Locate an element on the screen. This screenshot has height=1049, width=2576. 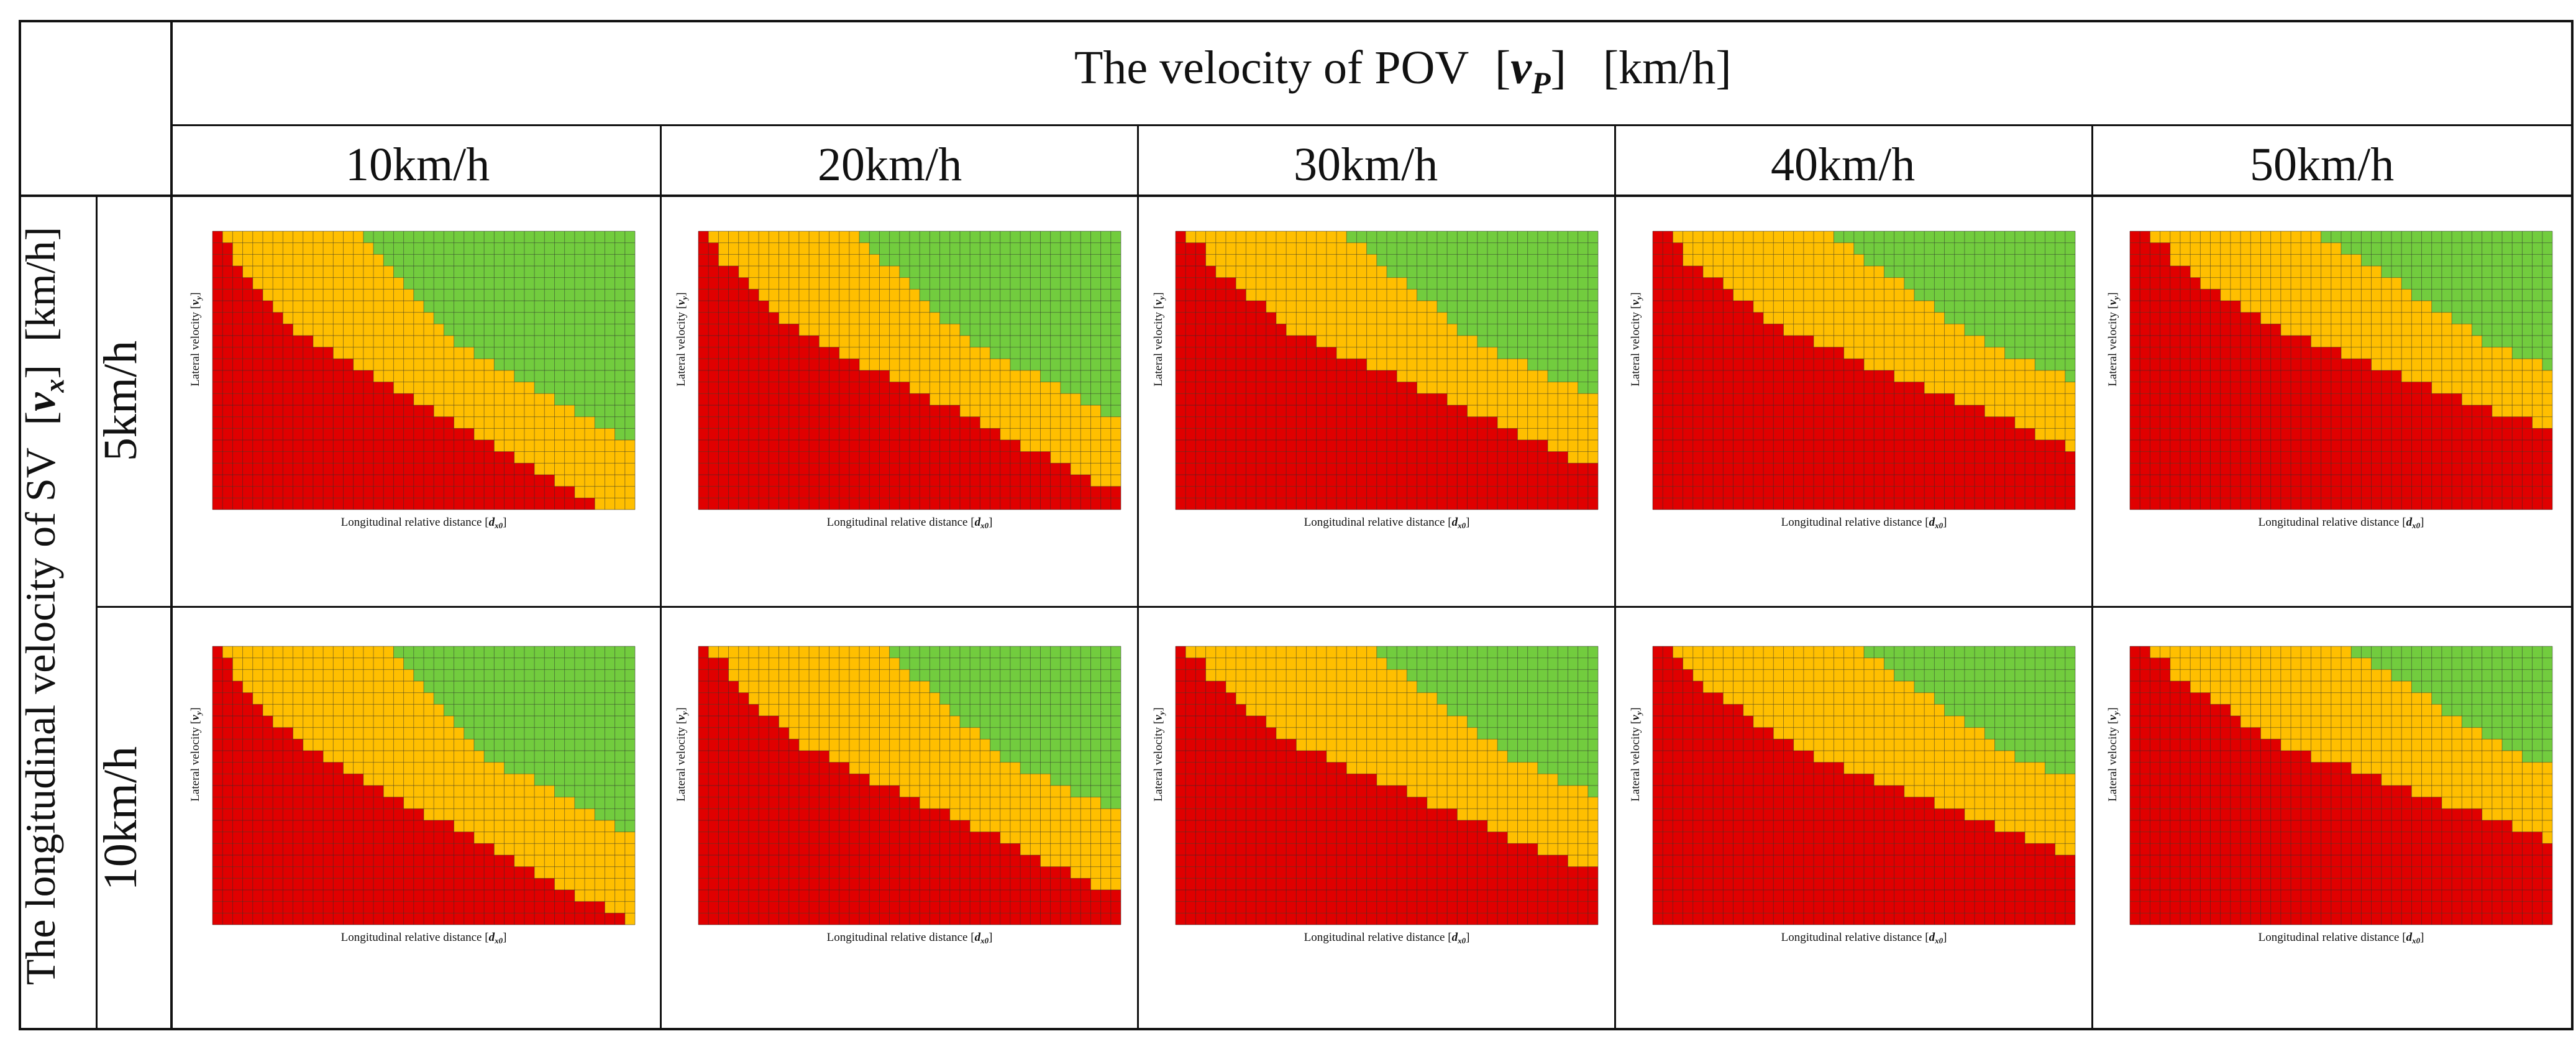
top-header-var-open: [ is located at coordinates (1502, 68).